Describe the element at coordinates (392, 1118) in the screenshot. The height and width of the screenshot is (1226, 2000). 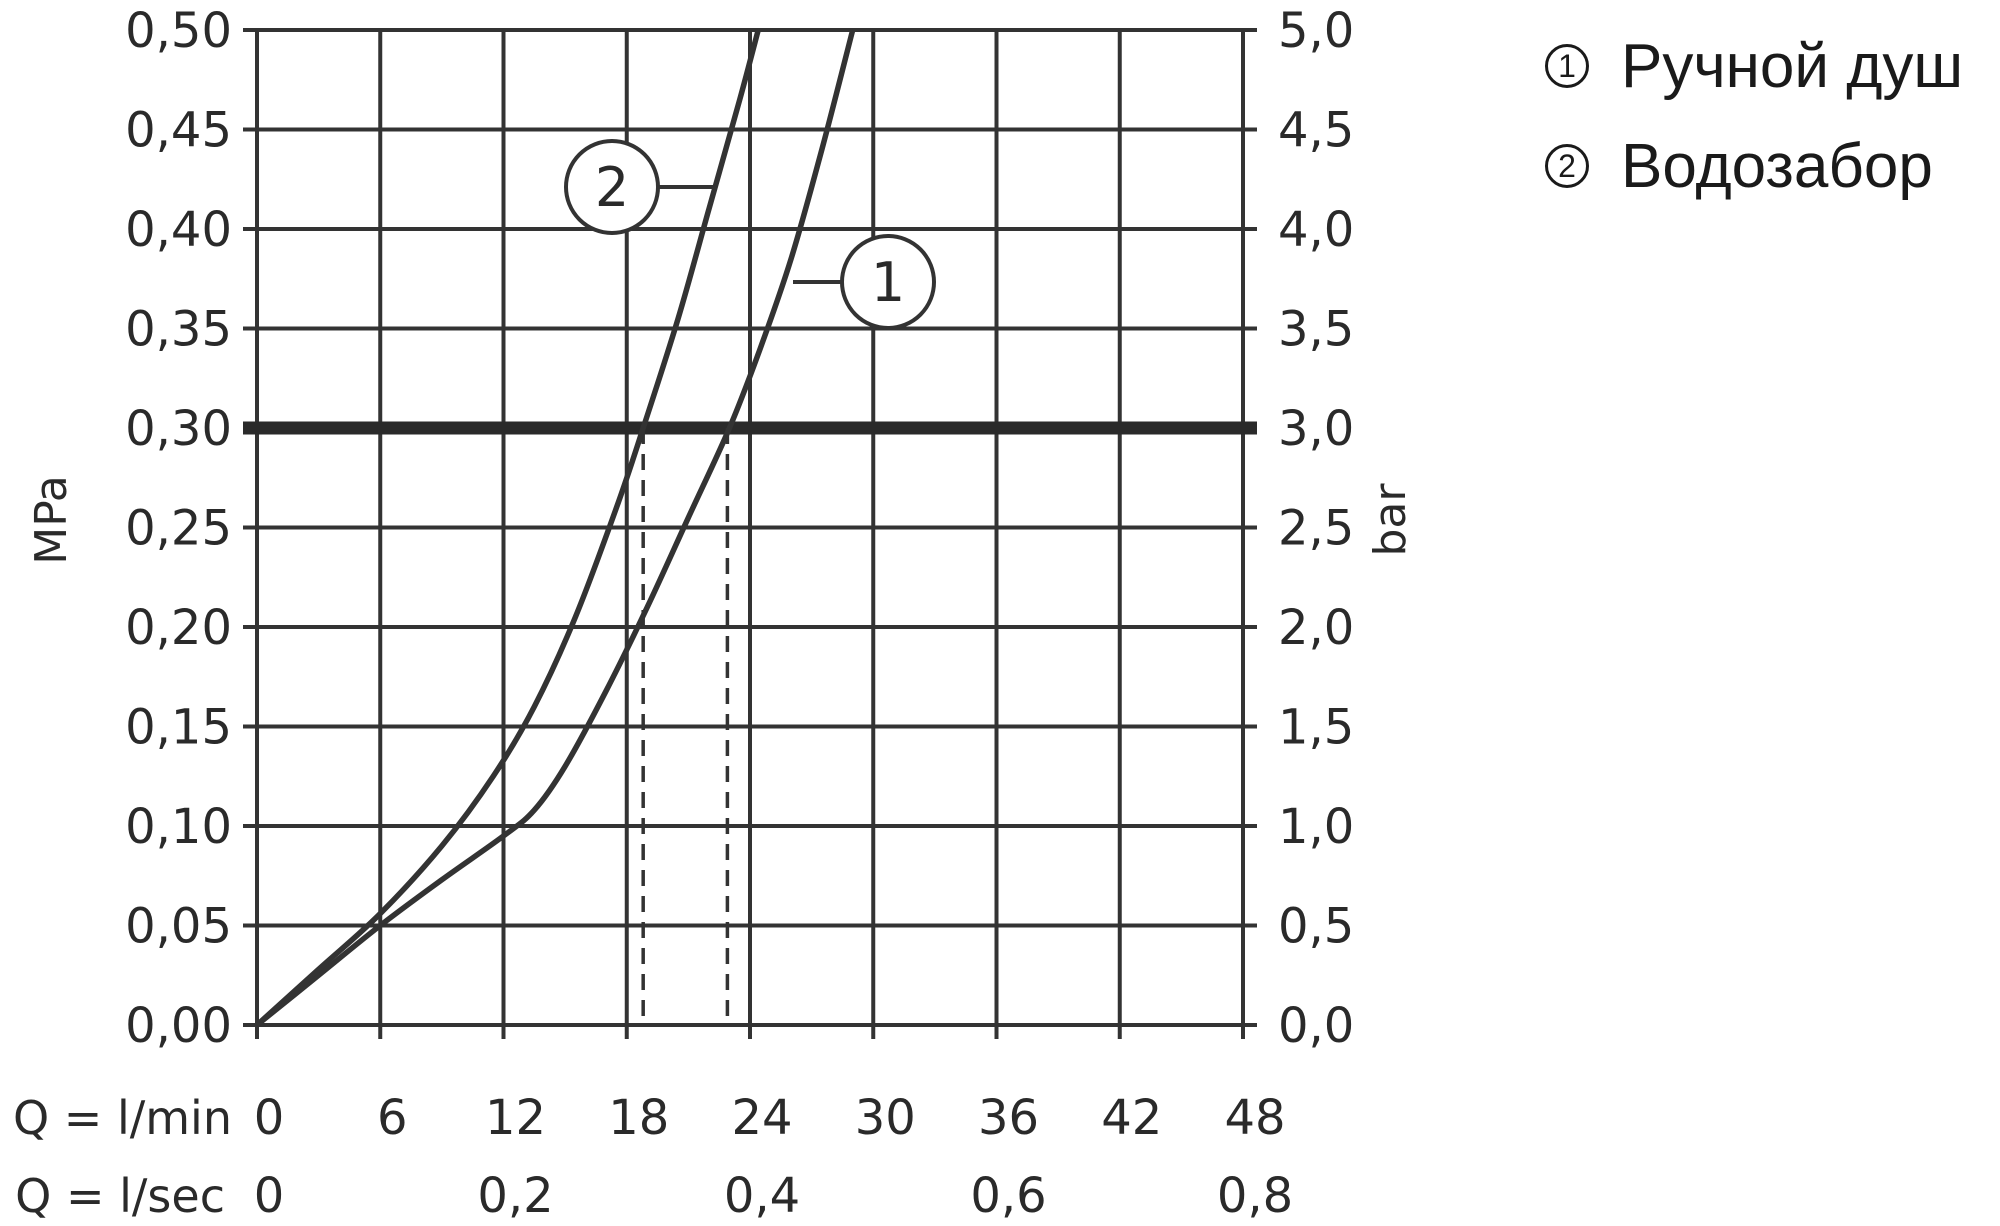
I see `x-tick-lmin-1: 6` at that location.